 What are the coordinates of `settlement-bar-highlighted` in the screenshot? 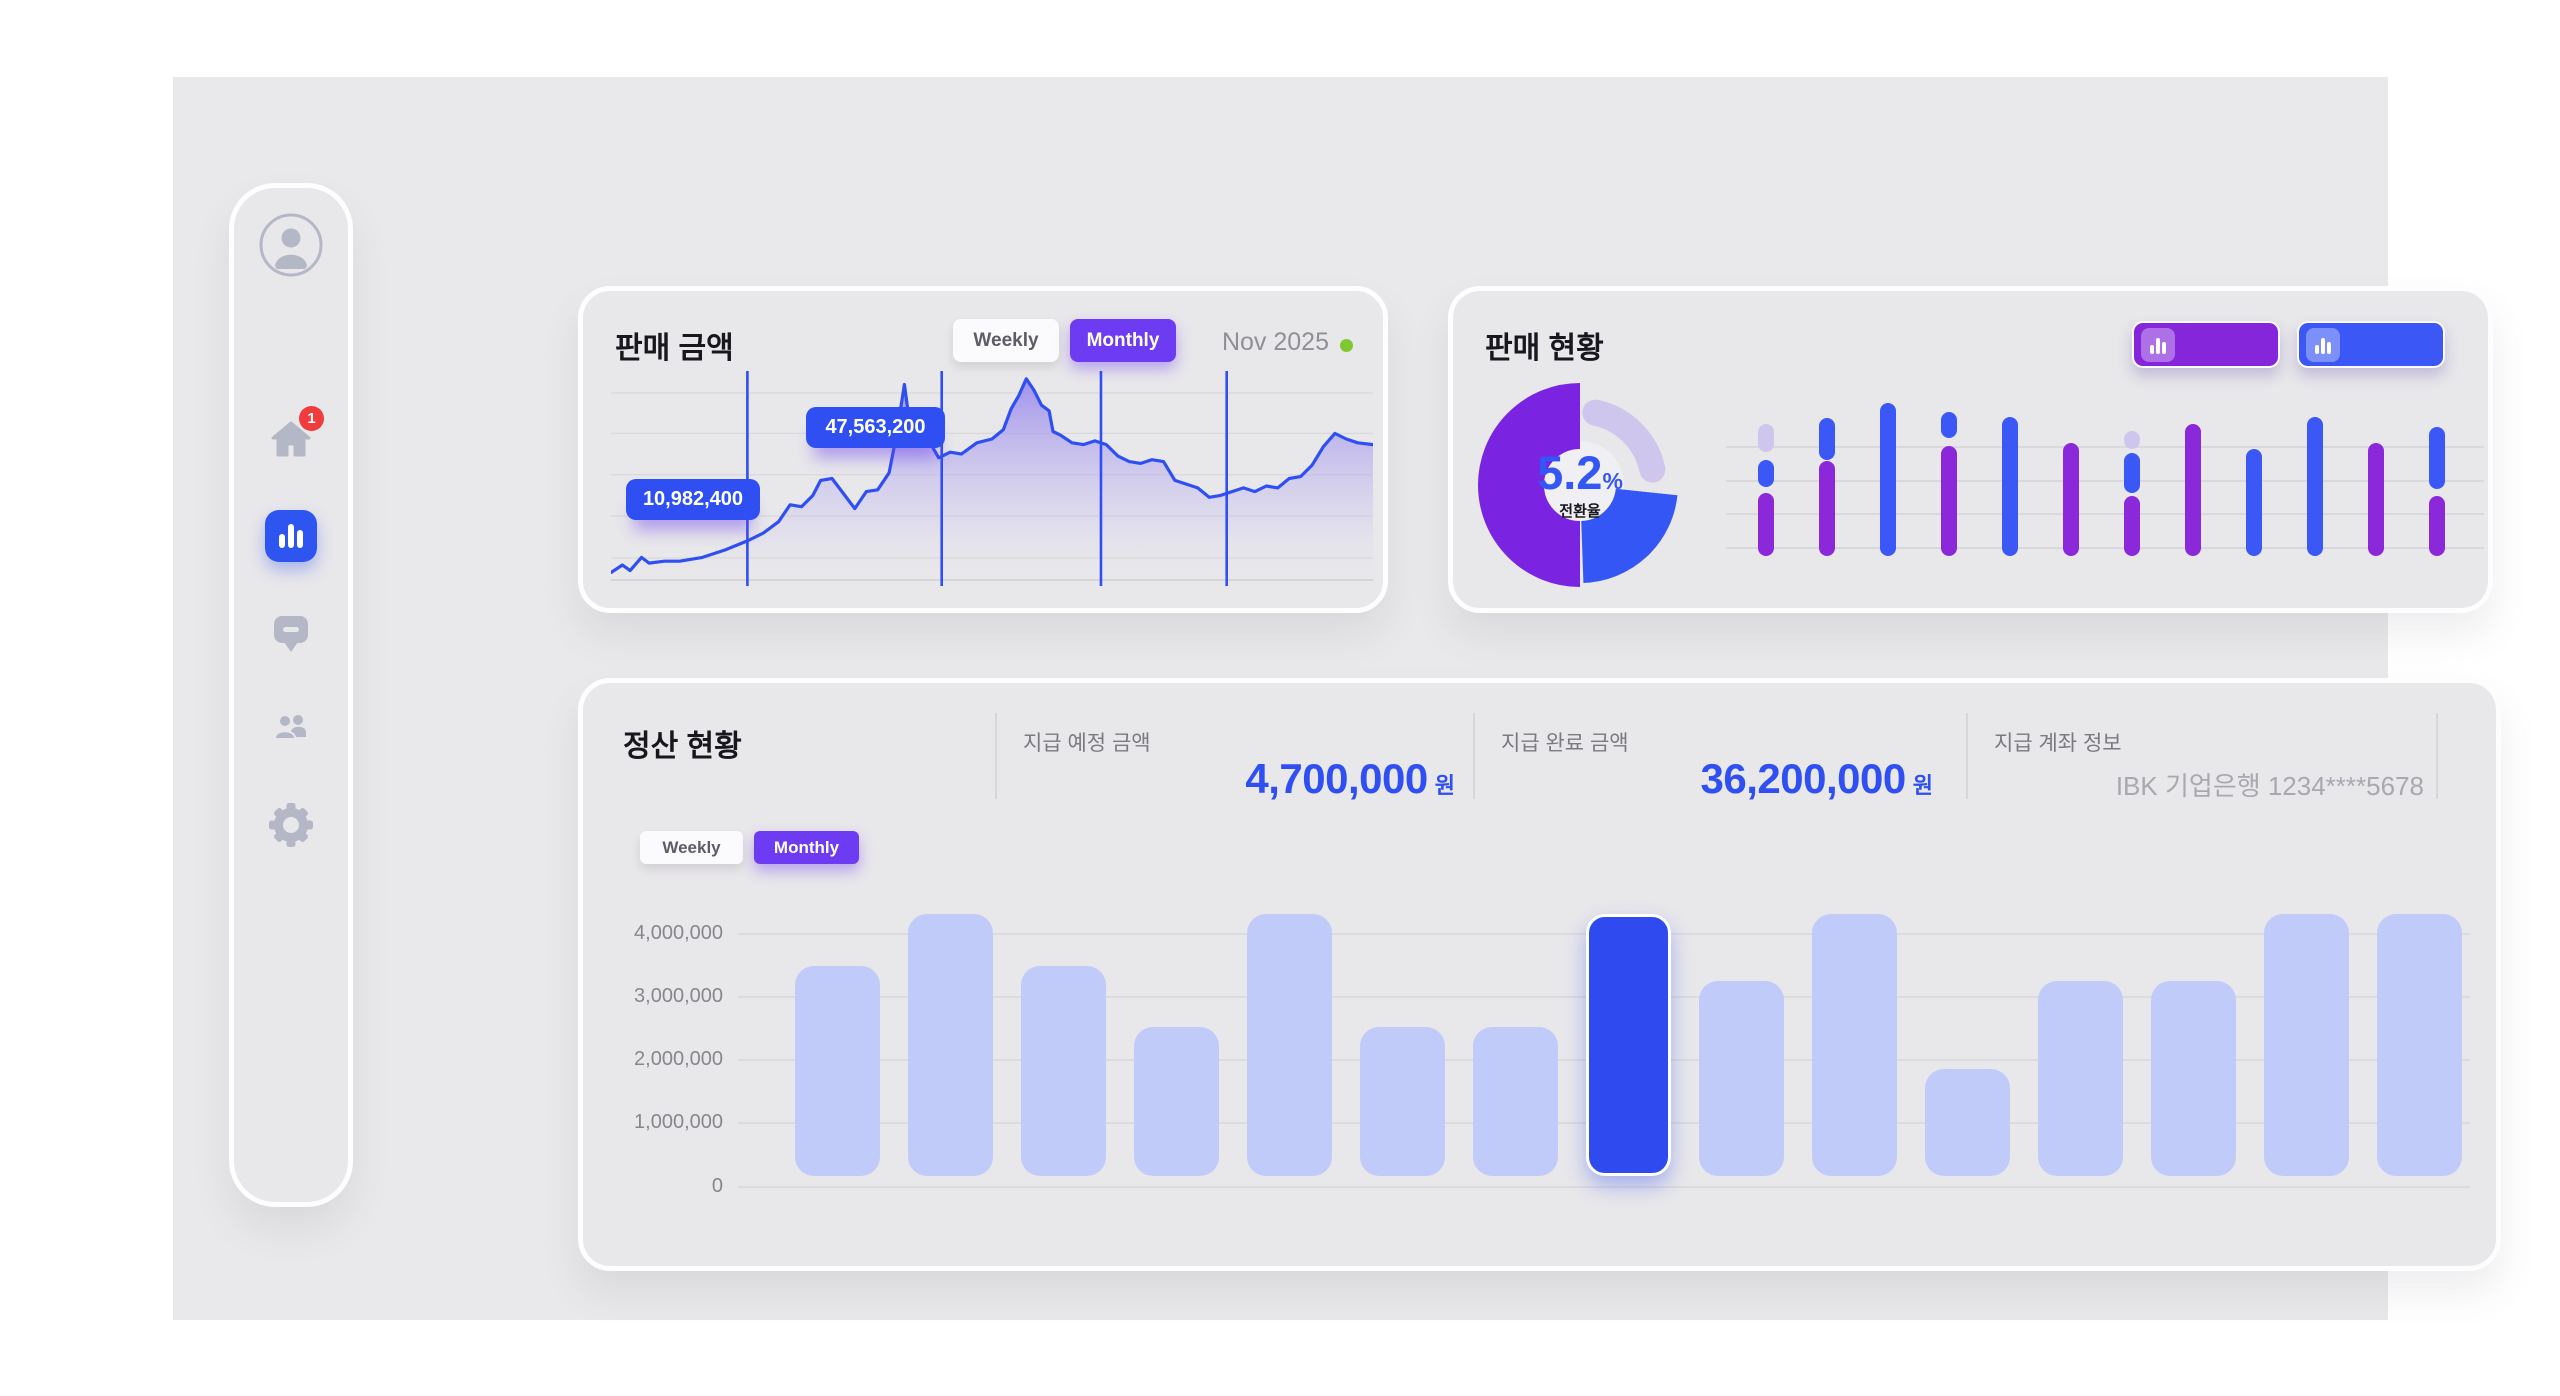 It's located at (1628, 1045).